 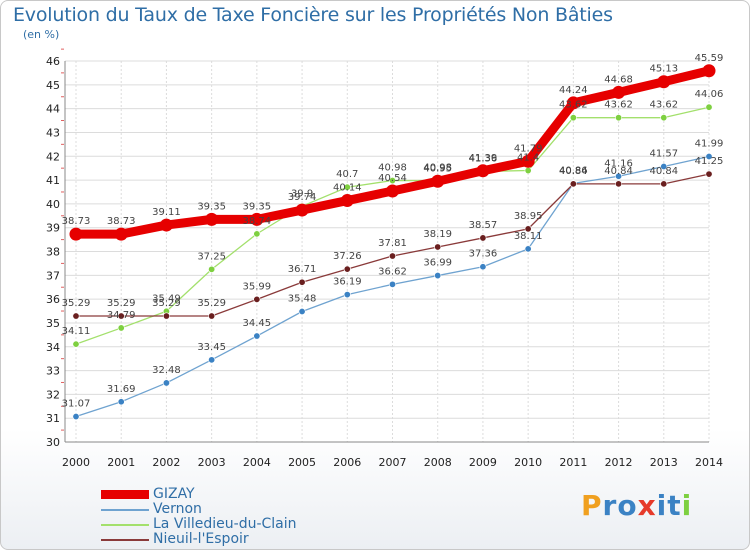 I want to click on y-tick-label: 40, so click(x=53, y=204).